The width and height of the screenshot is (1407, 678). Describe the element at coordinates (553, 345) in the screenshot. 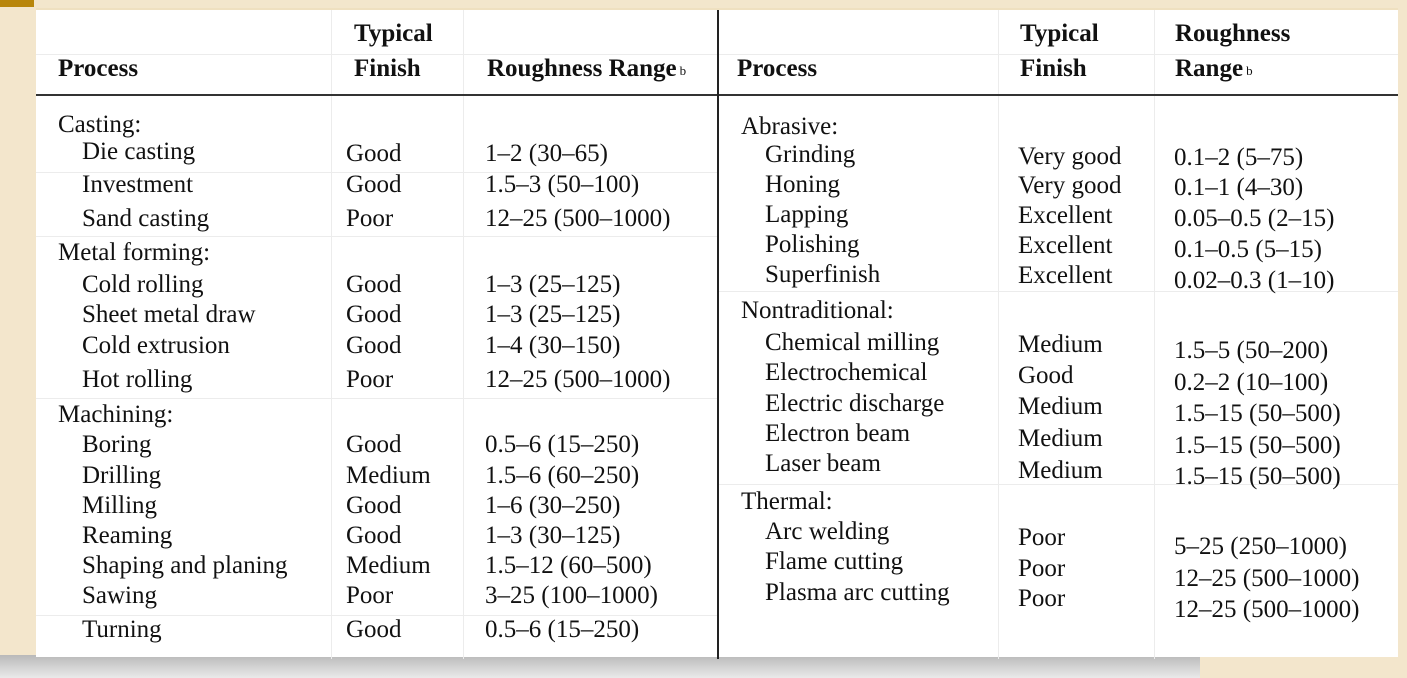

I see `range-value: 1–4 (30–150)` at that location.